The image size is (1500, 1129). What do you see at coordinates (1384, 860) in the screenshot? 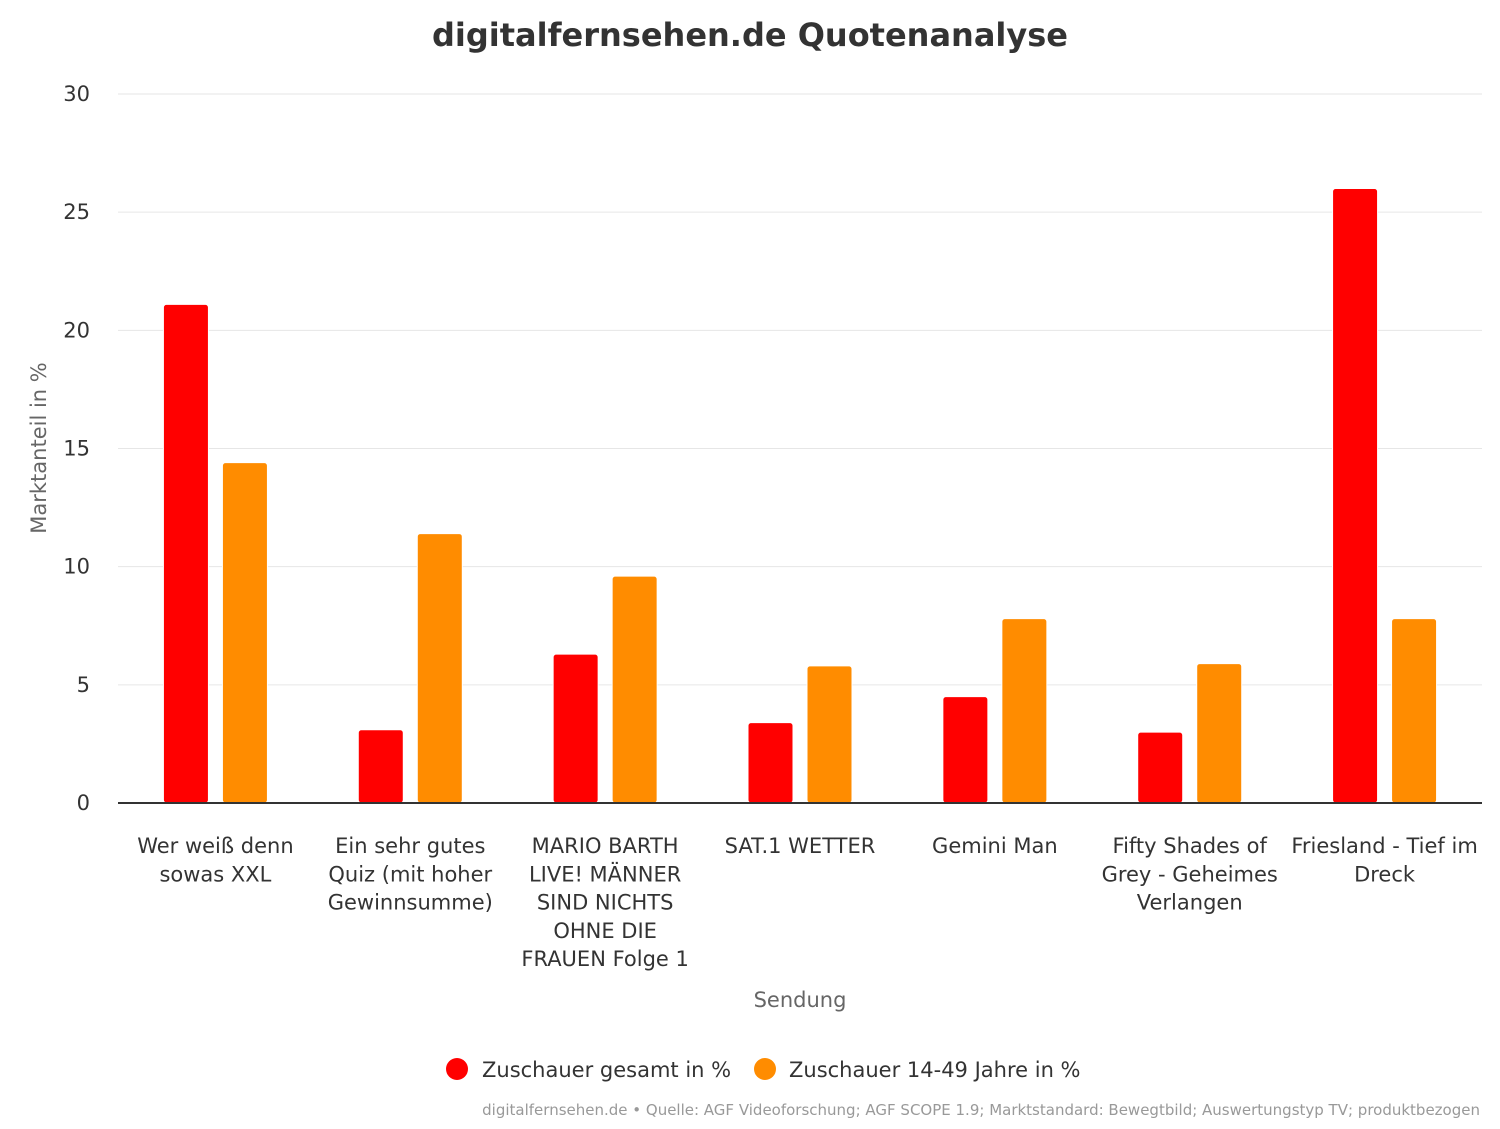
I see `x-tick-label: Friesland - Tief im Dreck` at bounding box center [1384, 860].